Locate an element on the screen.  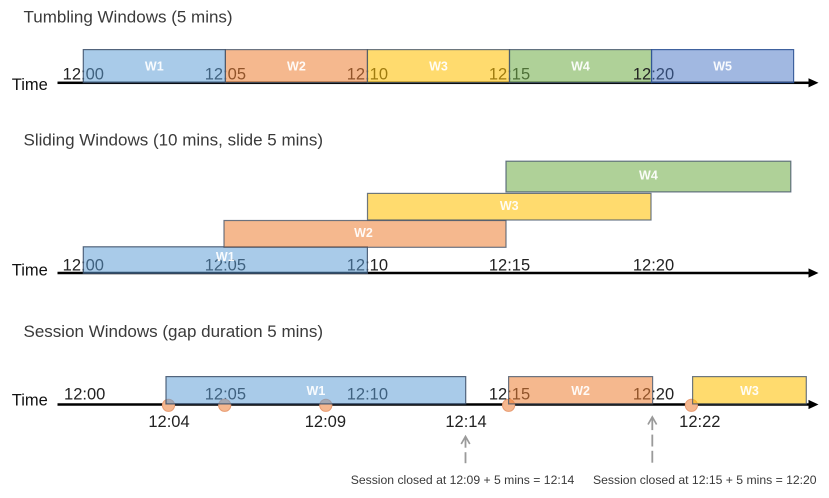
svg-text: 12:00 is located at coordinates (84, 394).